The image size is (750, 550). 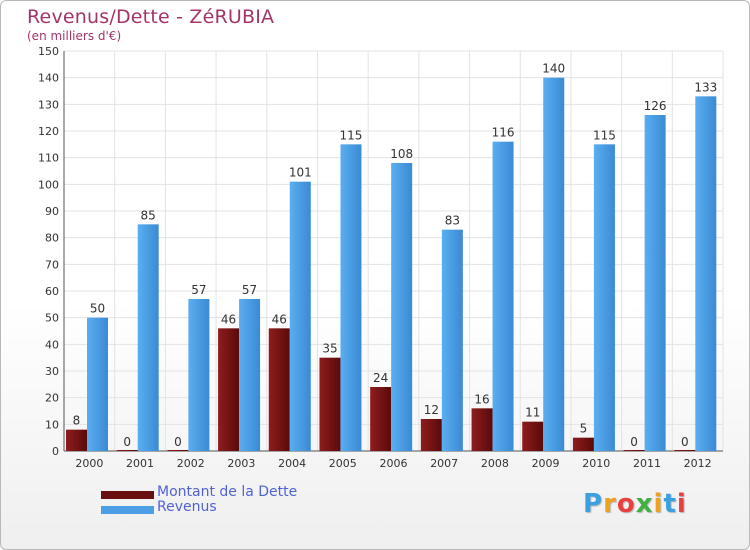 I want to click on y-tick-label-30: 30, so click(x=52, y=371).